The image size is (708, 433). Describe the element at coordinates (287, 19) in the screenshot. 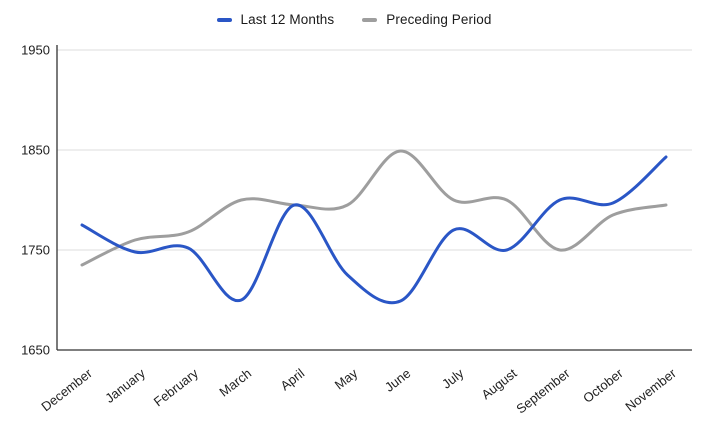

I see `legend-label-last-12-months: Last 12 Months` at that location.